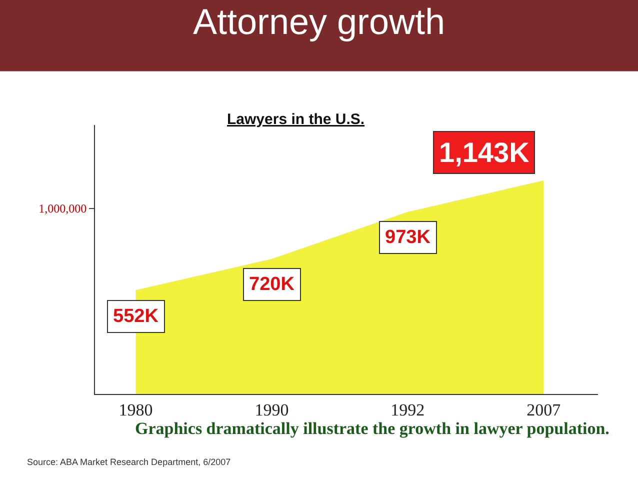  Describe the element at coordinates (296, 119) in the screenshot. I see `chart-subtitle: Lawyers in the U.S.` at that location.